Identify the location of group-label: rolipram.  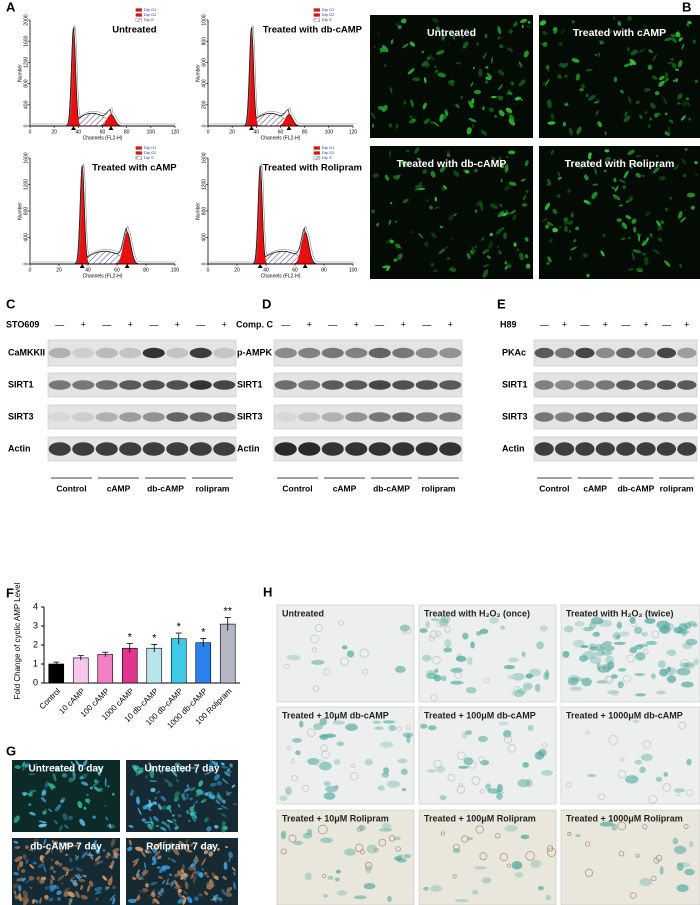
(677, 488).